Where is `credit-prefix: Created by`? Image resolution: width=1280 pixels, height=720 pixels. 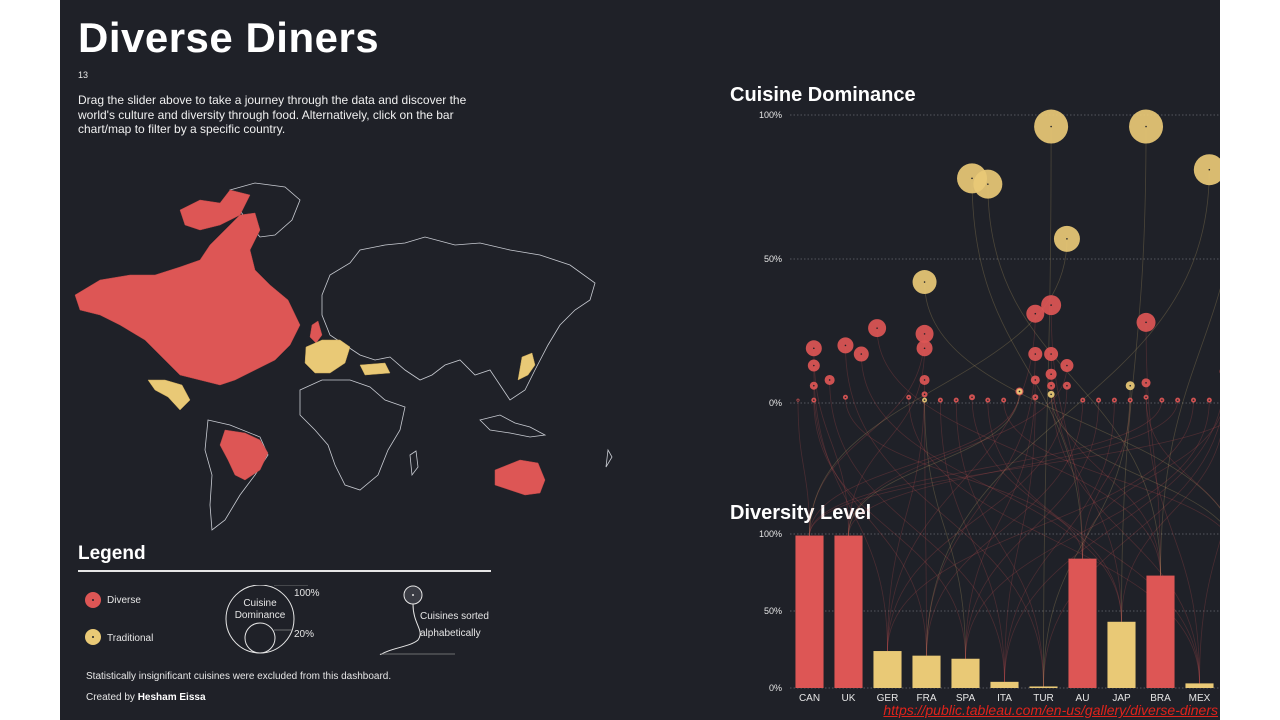
credit-prefix: Created by is located at coordinates (110, 697).